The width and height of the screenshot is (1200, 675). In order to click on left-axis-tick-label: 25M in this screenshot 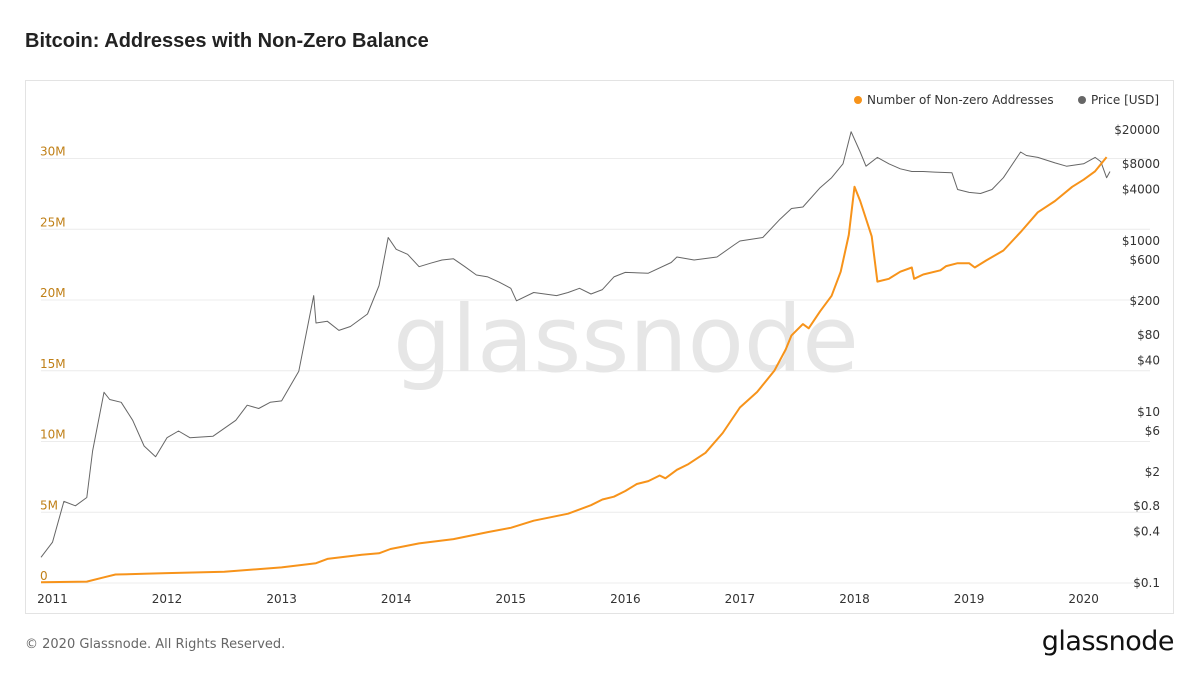, I will do `click(53, 222)`.